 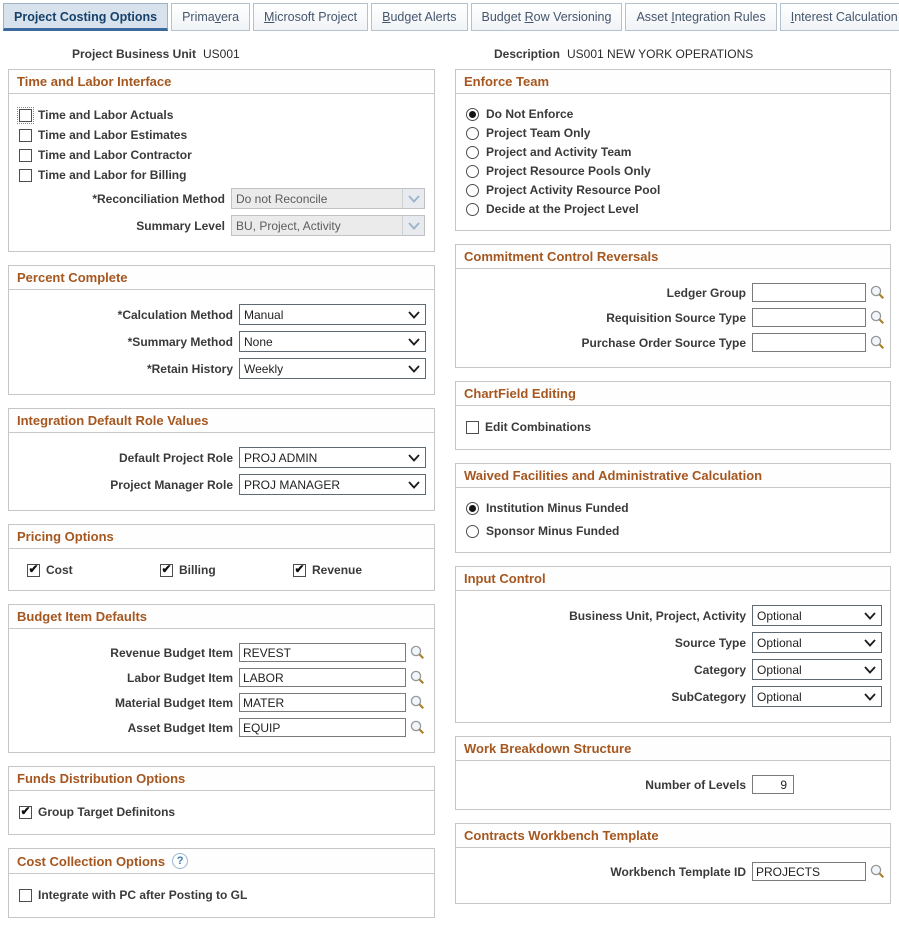 What do you see at coordinates (221, 457) in the screenshot?
I see `default-project-role-field: Default Project Role PROJ ADMIN` at bounding box center [221, 457].